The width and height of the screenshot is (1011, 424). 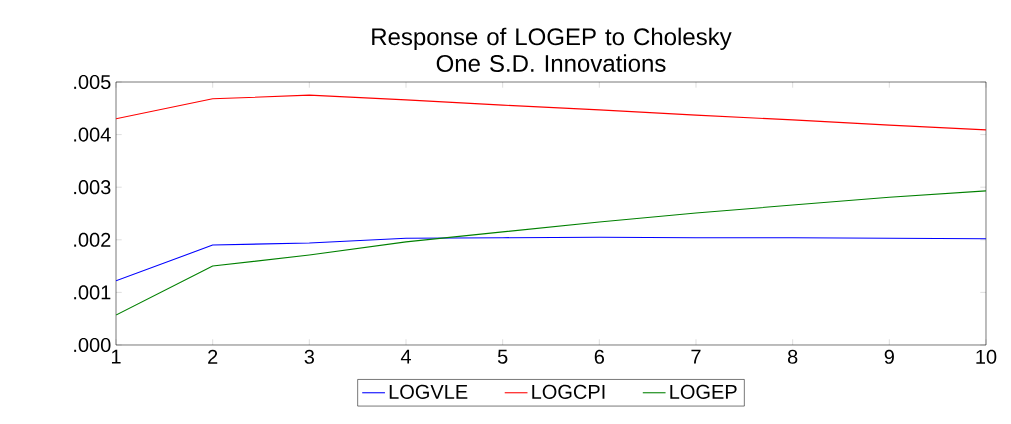 What do you see at coordinates (792, 356) in the screenshot?
I see `x-tick-label: 8` at bounding box center [792, 356].